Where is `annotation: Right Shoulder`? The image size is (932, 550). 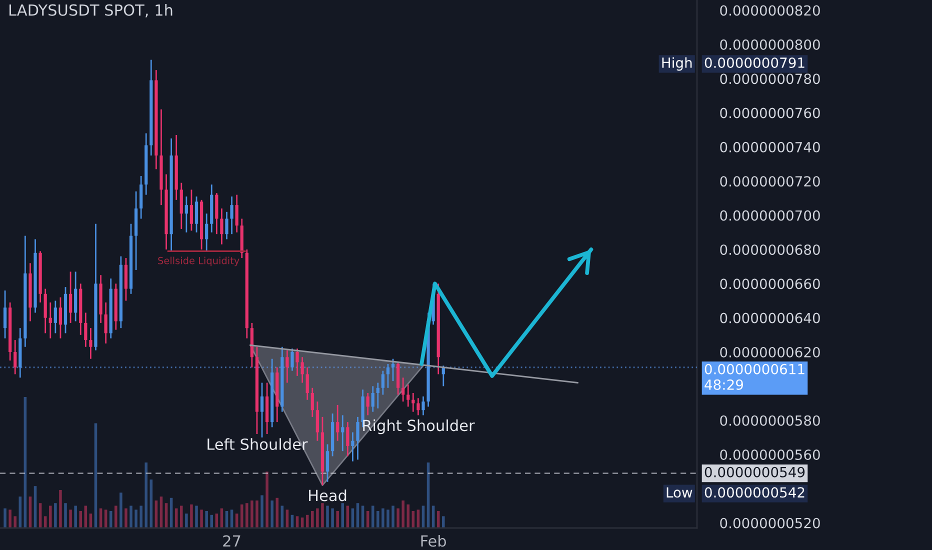 annotation: Right Shoulder is located at coordinates (419, 426).